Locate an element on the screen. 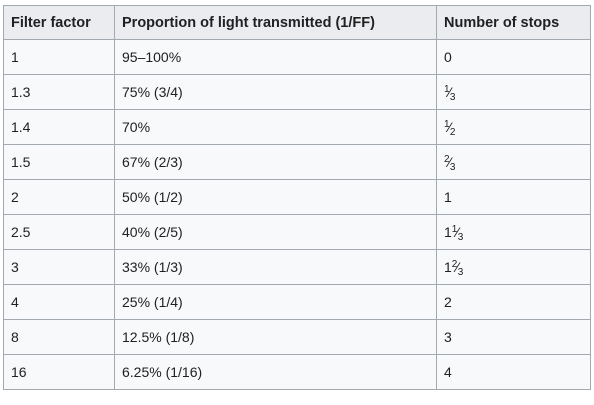 The height and width of the screenshot is (405, 594). filter-factor-cell: 2 is located at coordinates (59, 197).